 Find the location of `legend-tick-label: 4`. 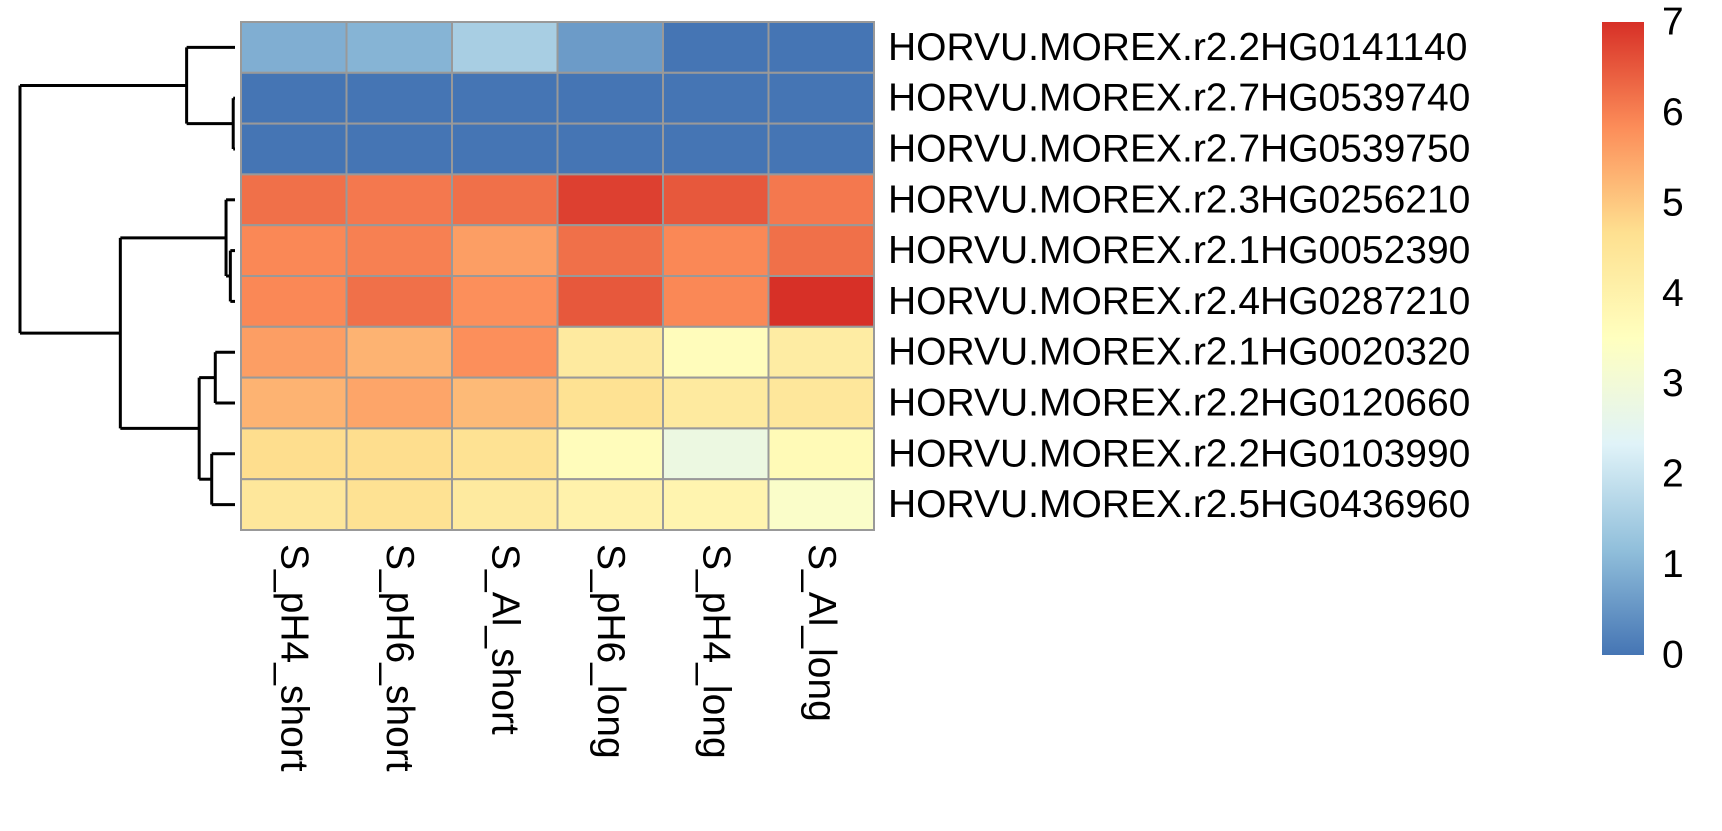

legend-tick-label: 4 is located at coordinates (1673, 293).